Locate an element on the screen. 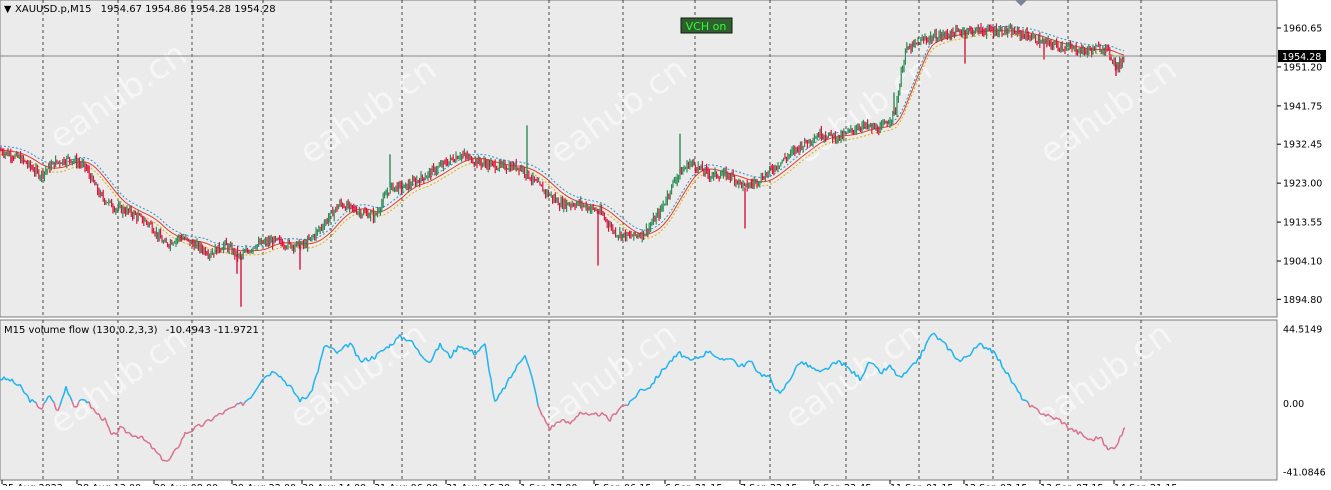 The height and width of the screenshot is (490, 1331). indicator-title: M15 volume flow (130,0.2,3,3) is located at coordinates (81, 330).